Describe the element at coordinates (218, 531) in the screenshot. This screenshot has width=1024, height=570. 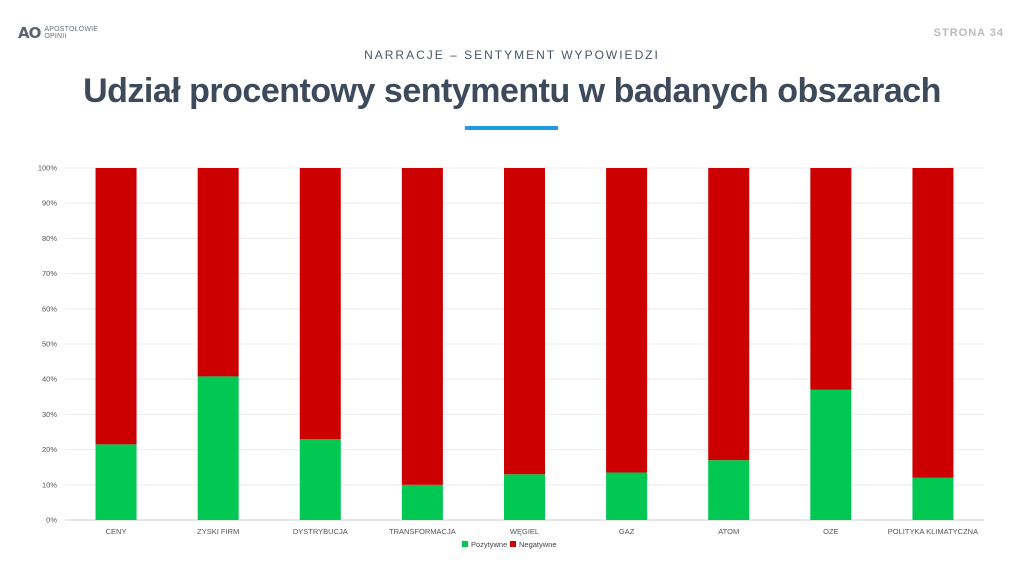
I see `x-tick-label: ZYSKI FIRM` at that location.